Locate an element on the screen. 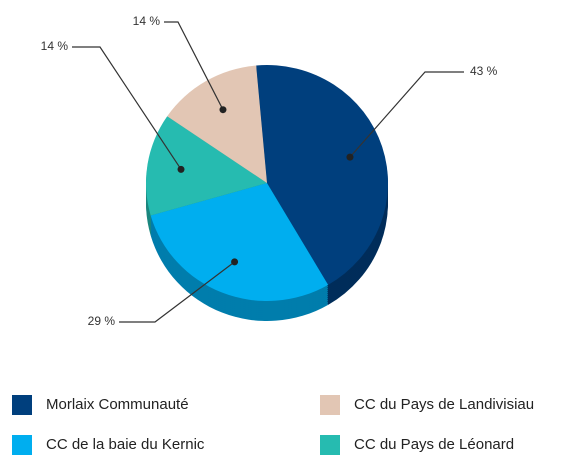  legend-label: CC du Pays de Landivisiau is located at coordinates (444, 404).